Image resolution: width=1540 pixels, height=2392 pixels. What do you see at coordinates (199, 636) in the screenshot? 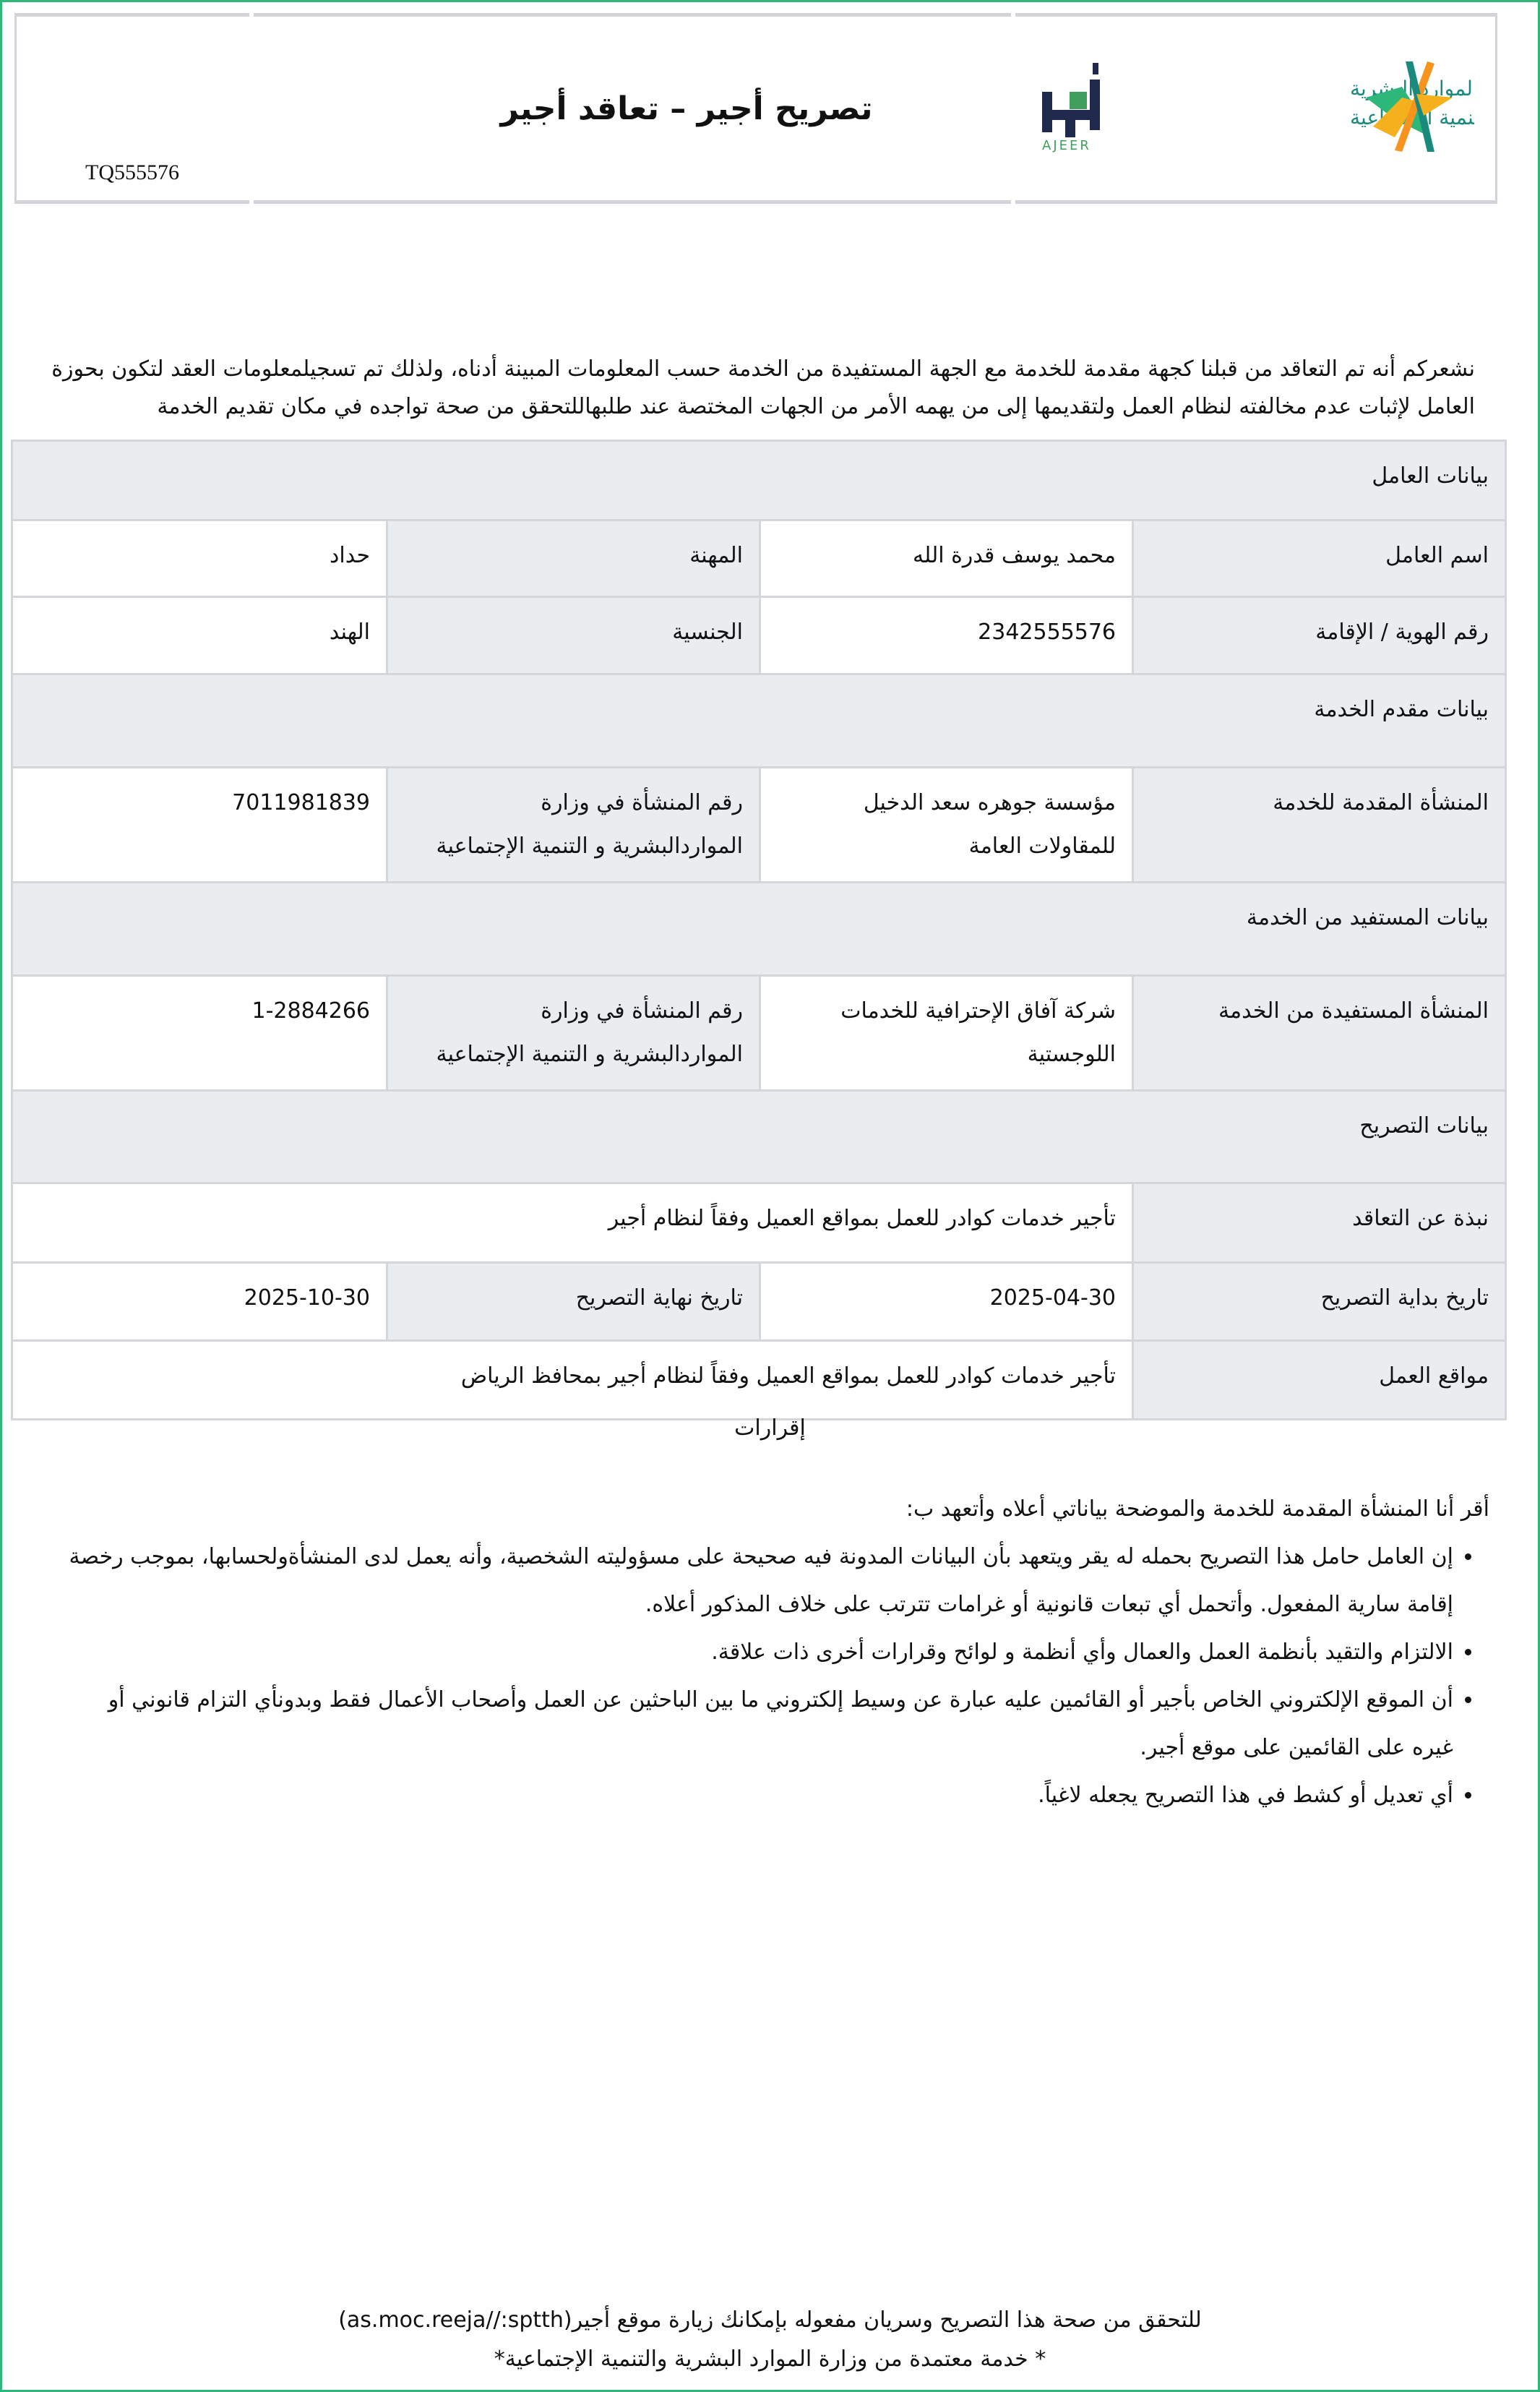
I see `nationality-value: الهند` at bounding box center [199, 636].